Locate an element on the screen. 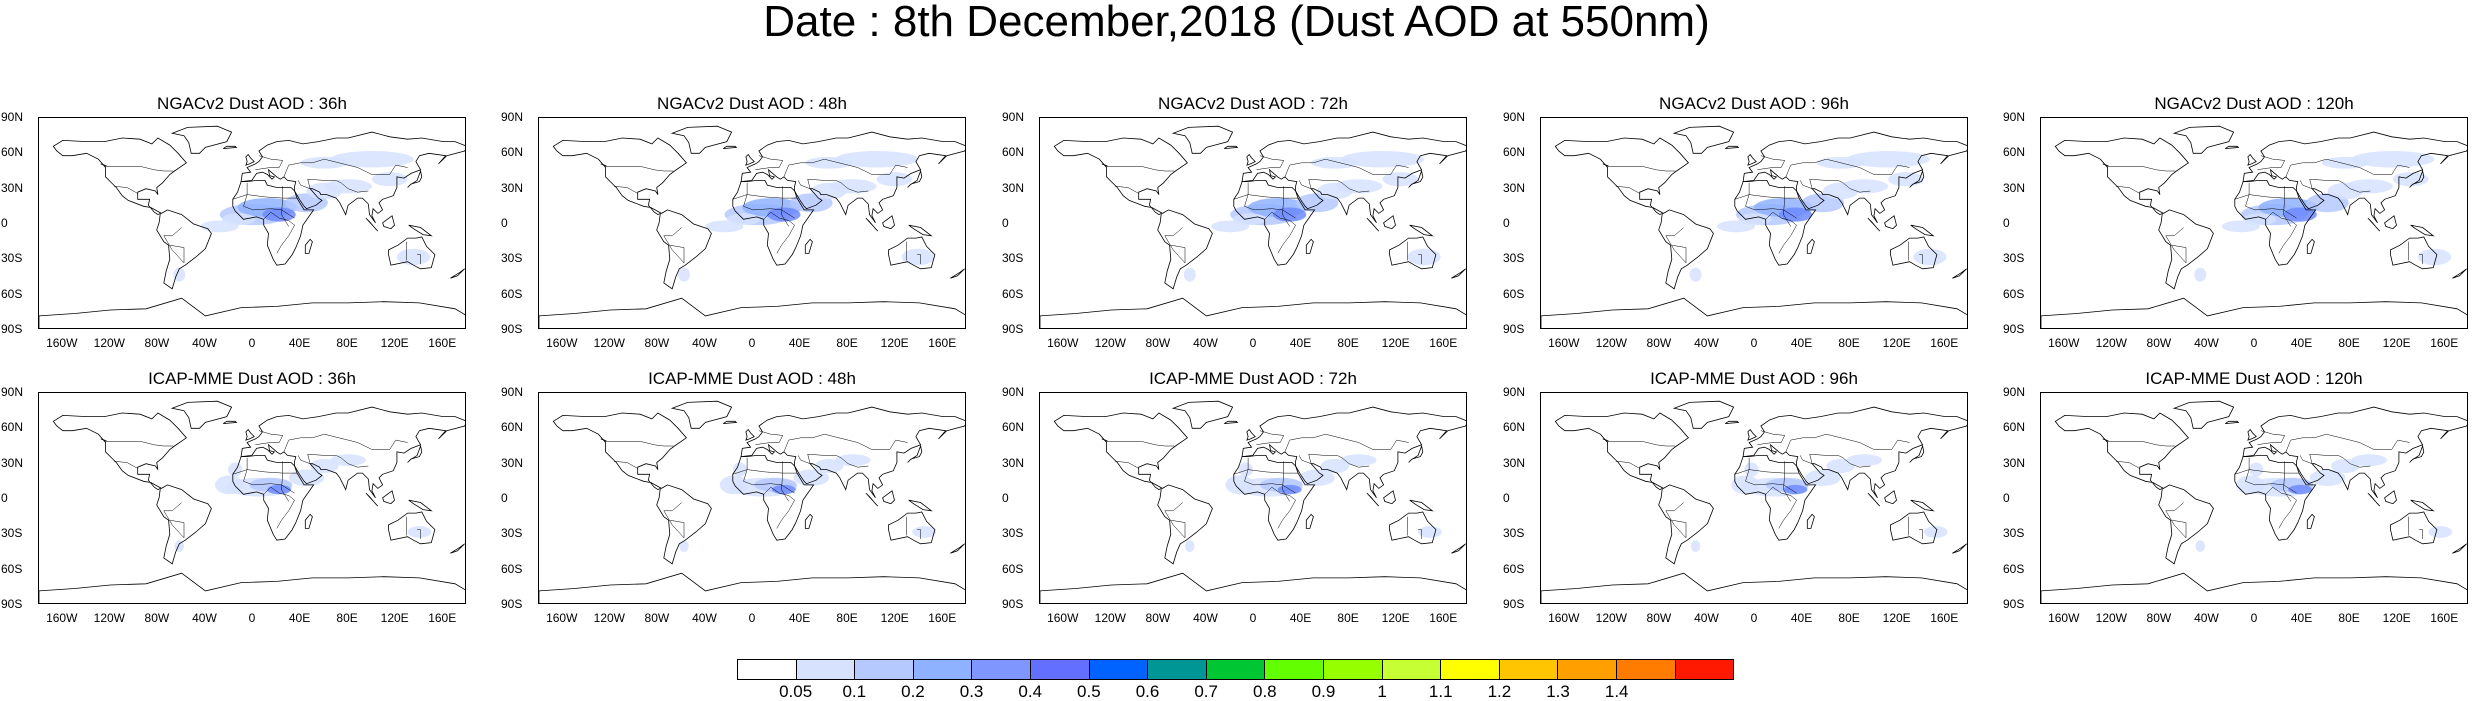 The image size is (2473, 701). panel-title: ICAP-MME Dust AOD : 120h is located at coordinates (2254, 378).